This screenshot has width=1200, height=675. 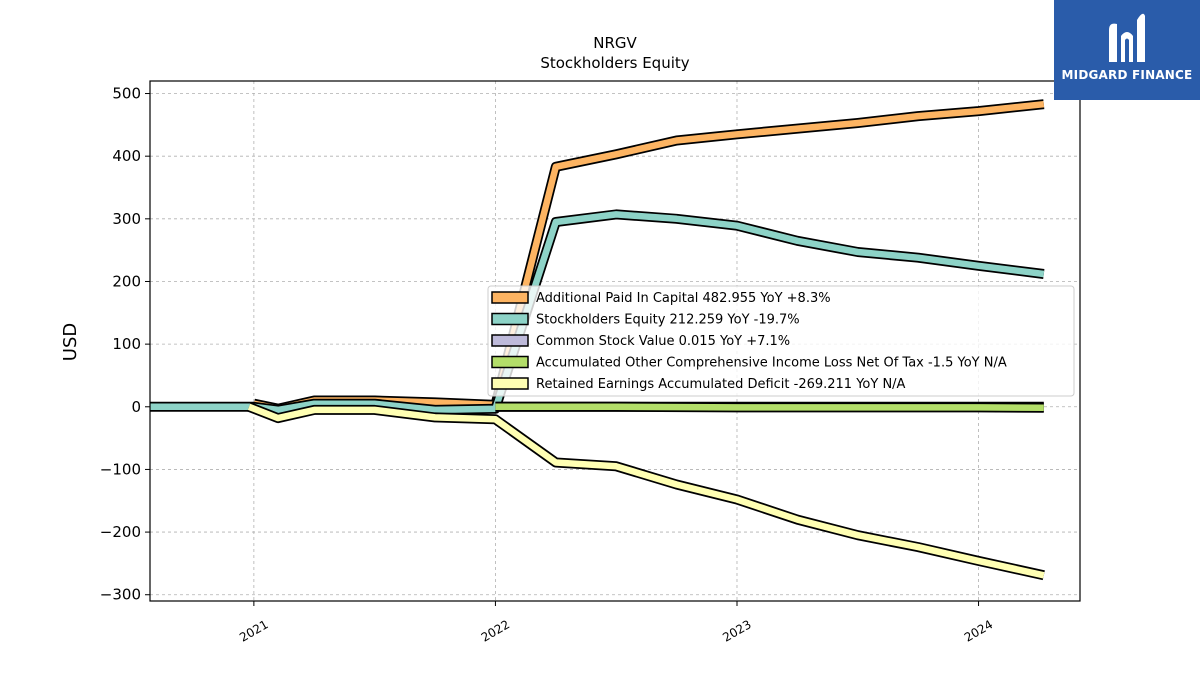 What do you see at coordinates (668, 320) in the screenshot?
I see `legend-label: Stockholders Equity 212.259 YoY -19.7%` at bounding box center [668, 320].